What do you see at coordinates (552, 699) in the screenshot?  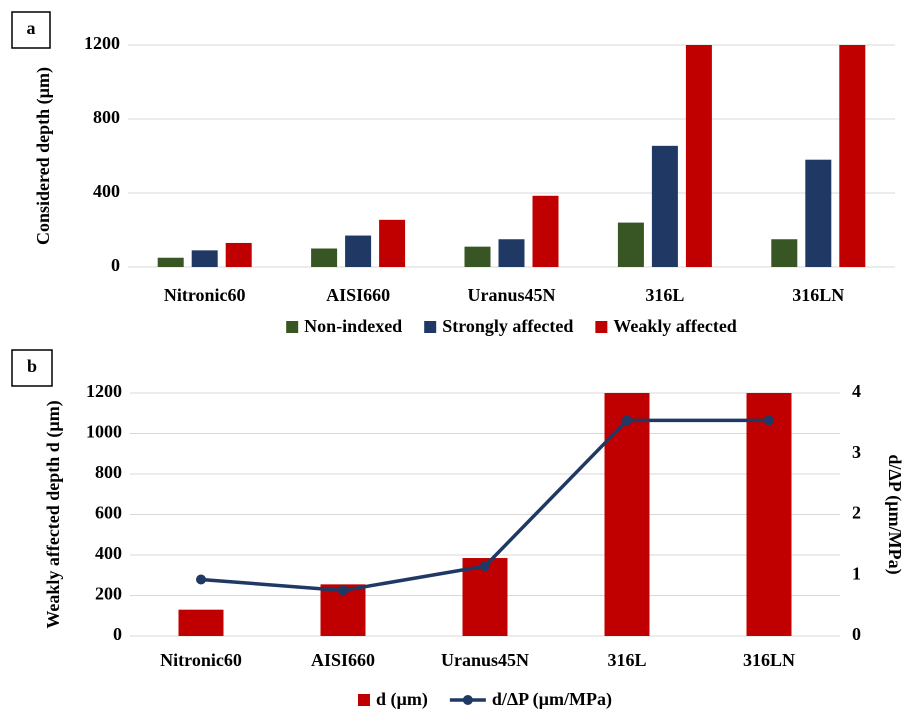 I see `legend-label: d/ΔP (µm/MPa)` at bounding box center [552, 699].